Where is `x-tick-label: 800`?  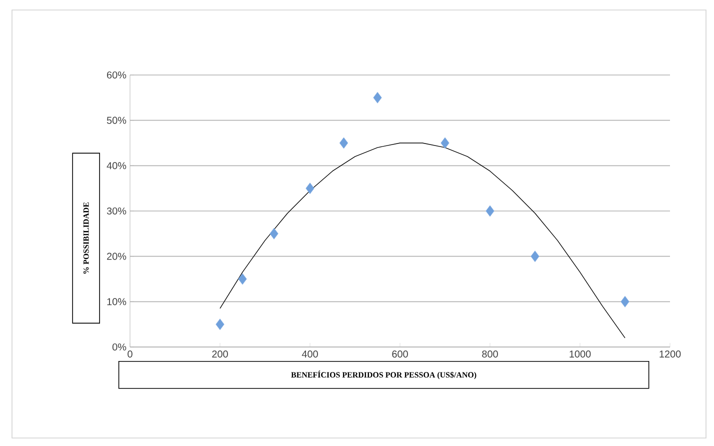 x-tick-label: 800 is located at coordinates (490, 354).